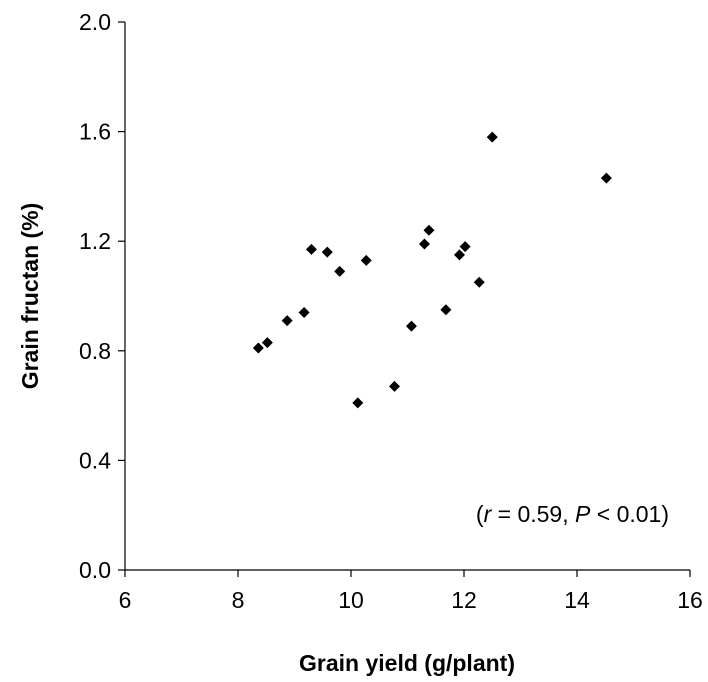  Describe the element at coordinates (125, 600) in the screenshot. I see `x-tick-label: 6` at that location.